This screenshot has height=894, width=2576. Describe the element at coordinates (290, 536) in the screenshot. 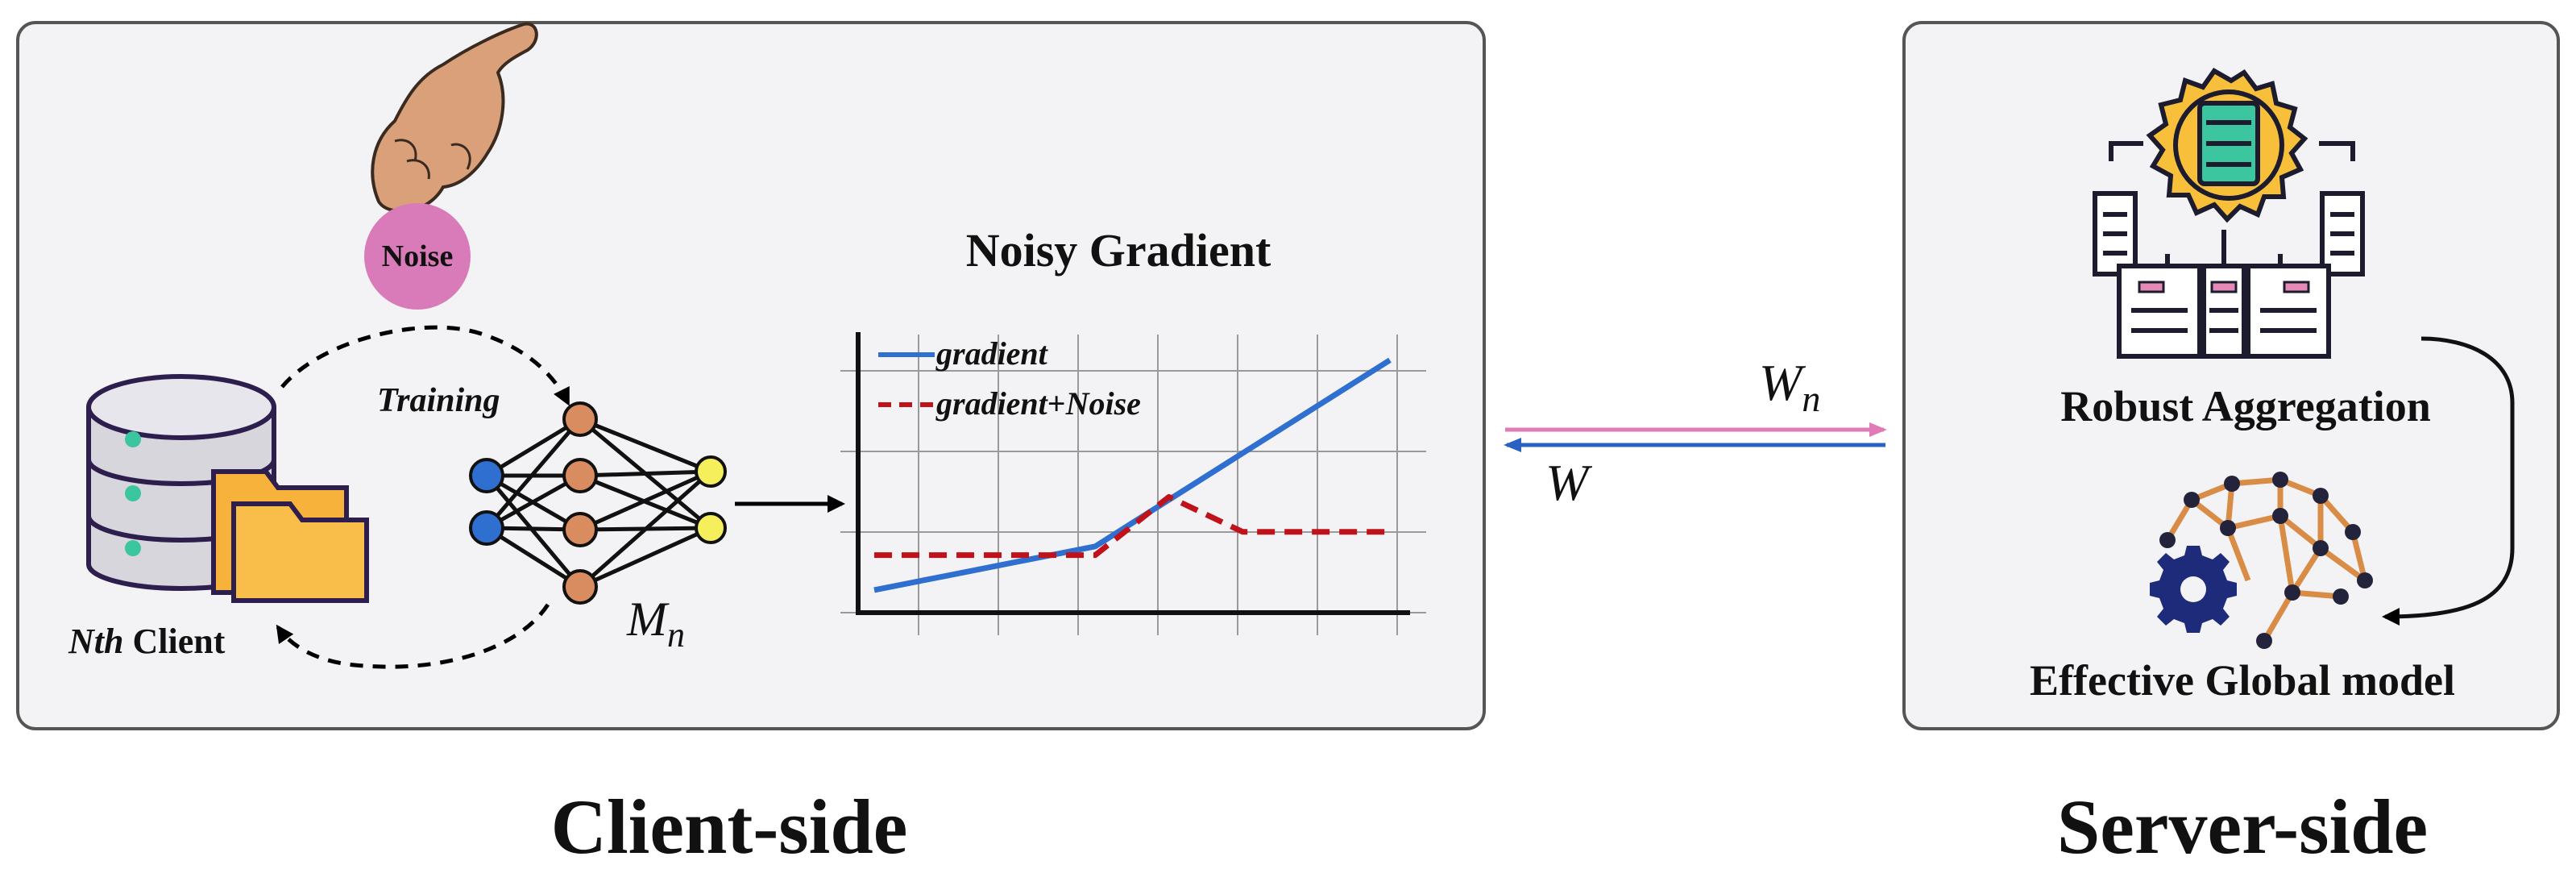

I see `folder-icon` at that location.